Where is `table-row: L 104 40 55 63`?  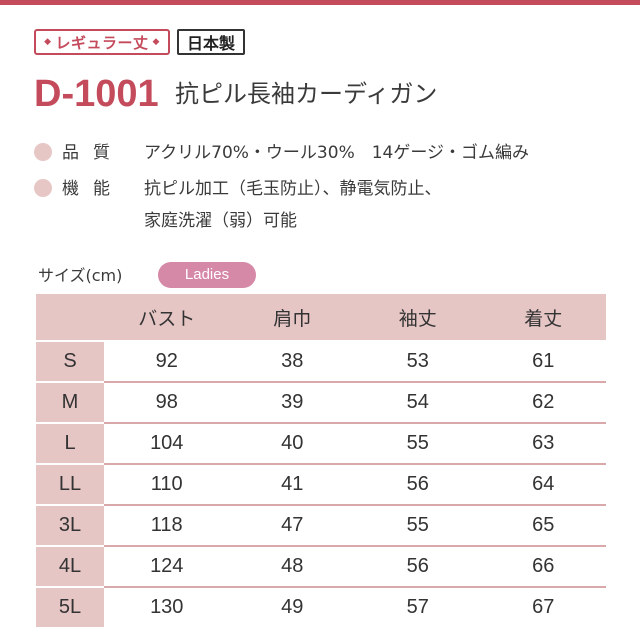
table-row: L 104 40 55 63 is located at coordinates (321, 444).